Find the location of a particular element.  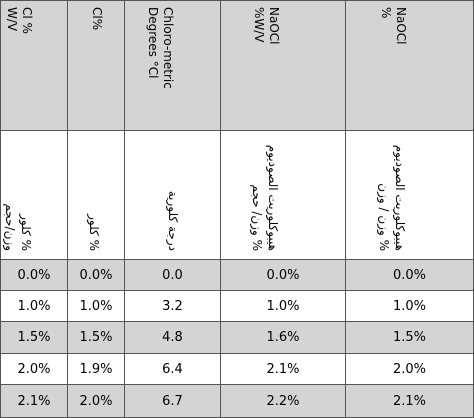

header-cl-wv: Cl % W/V is located at coordinates (34, 65).